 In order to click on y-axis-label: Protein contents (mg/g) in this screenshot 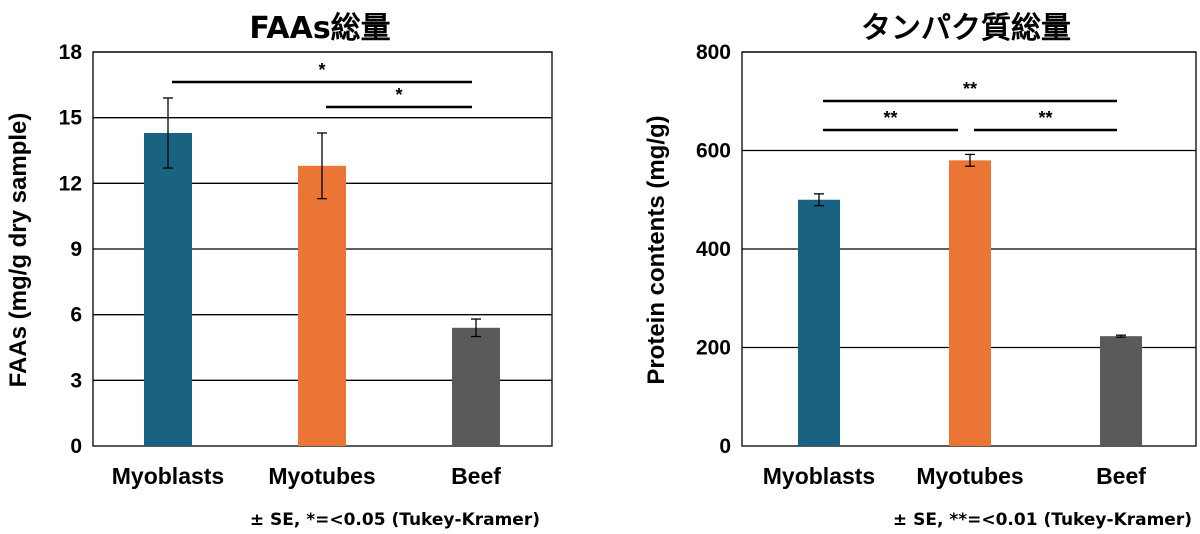, I will do `click(656, 249)`.